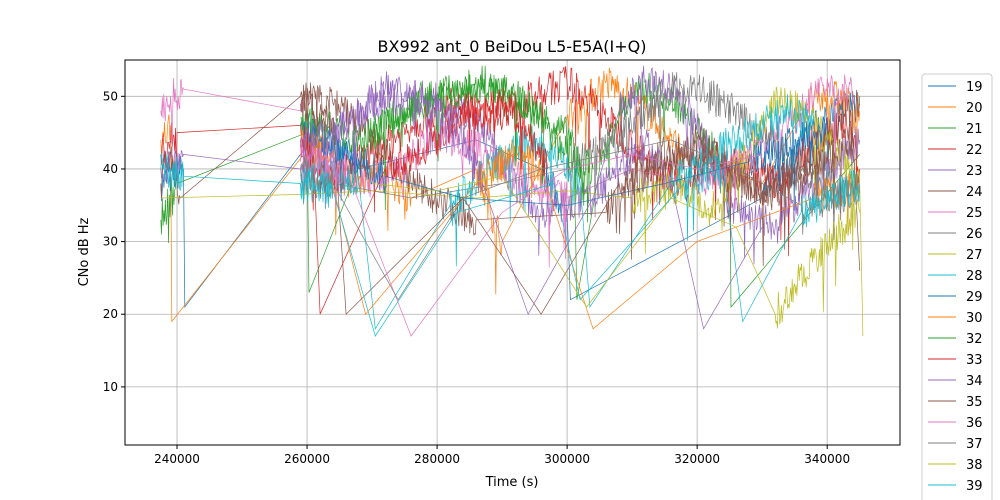 The width and height of the screenshot is (1000, 500). What do you see at coordinates (974, 381) in the screenshot?
I see `legend-label: 34` at bounding box center [974, 381].